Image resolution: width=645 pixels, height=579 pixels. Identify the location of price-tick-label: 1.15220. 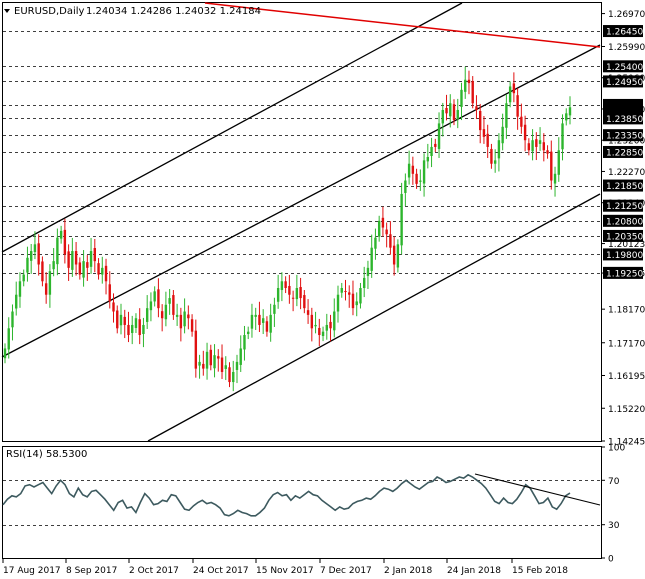
(626, 410).